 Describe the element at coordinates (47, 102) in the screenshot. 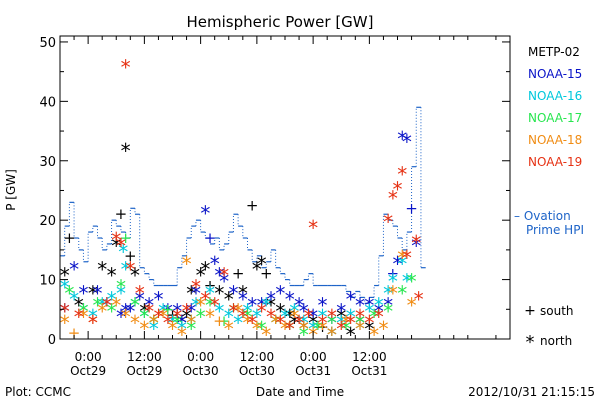

I see `y-tick-label: 40` at that location.